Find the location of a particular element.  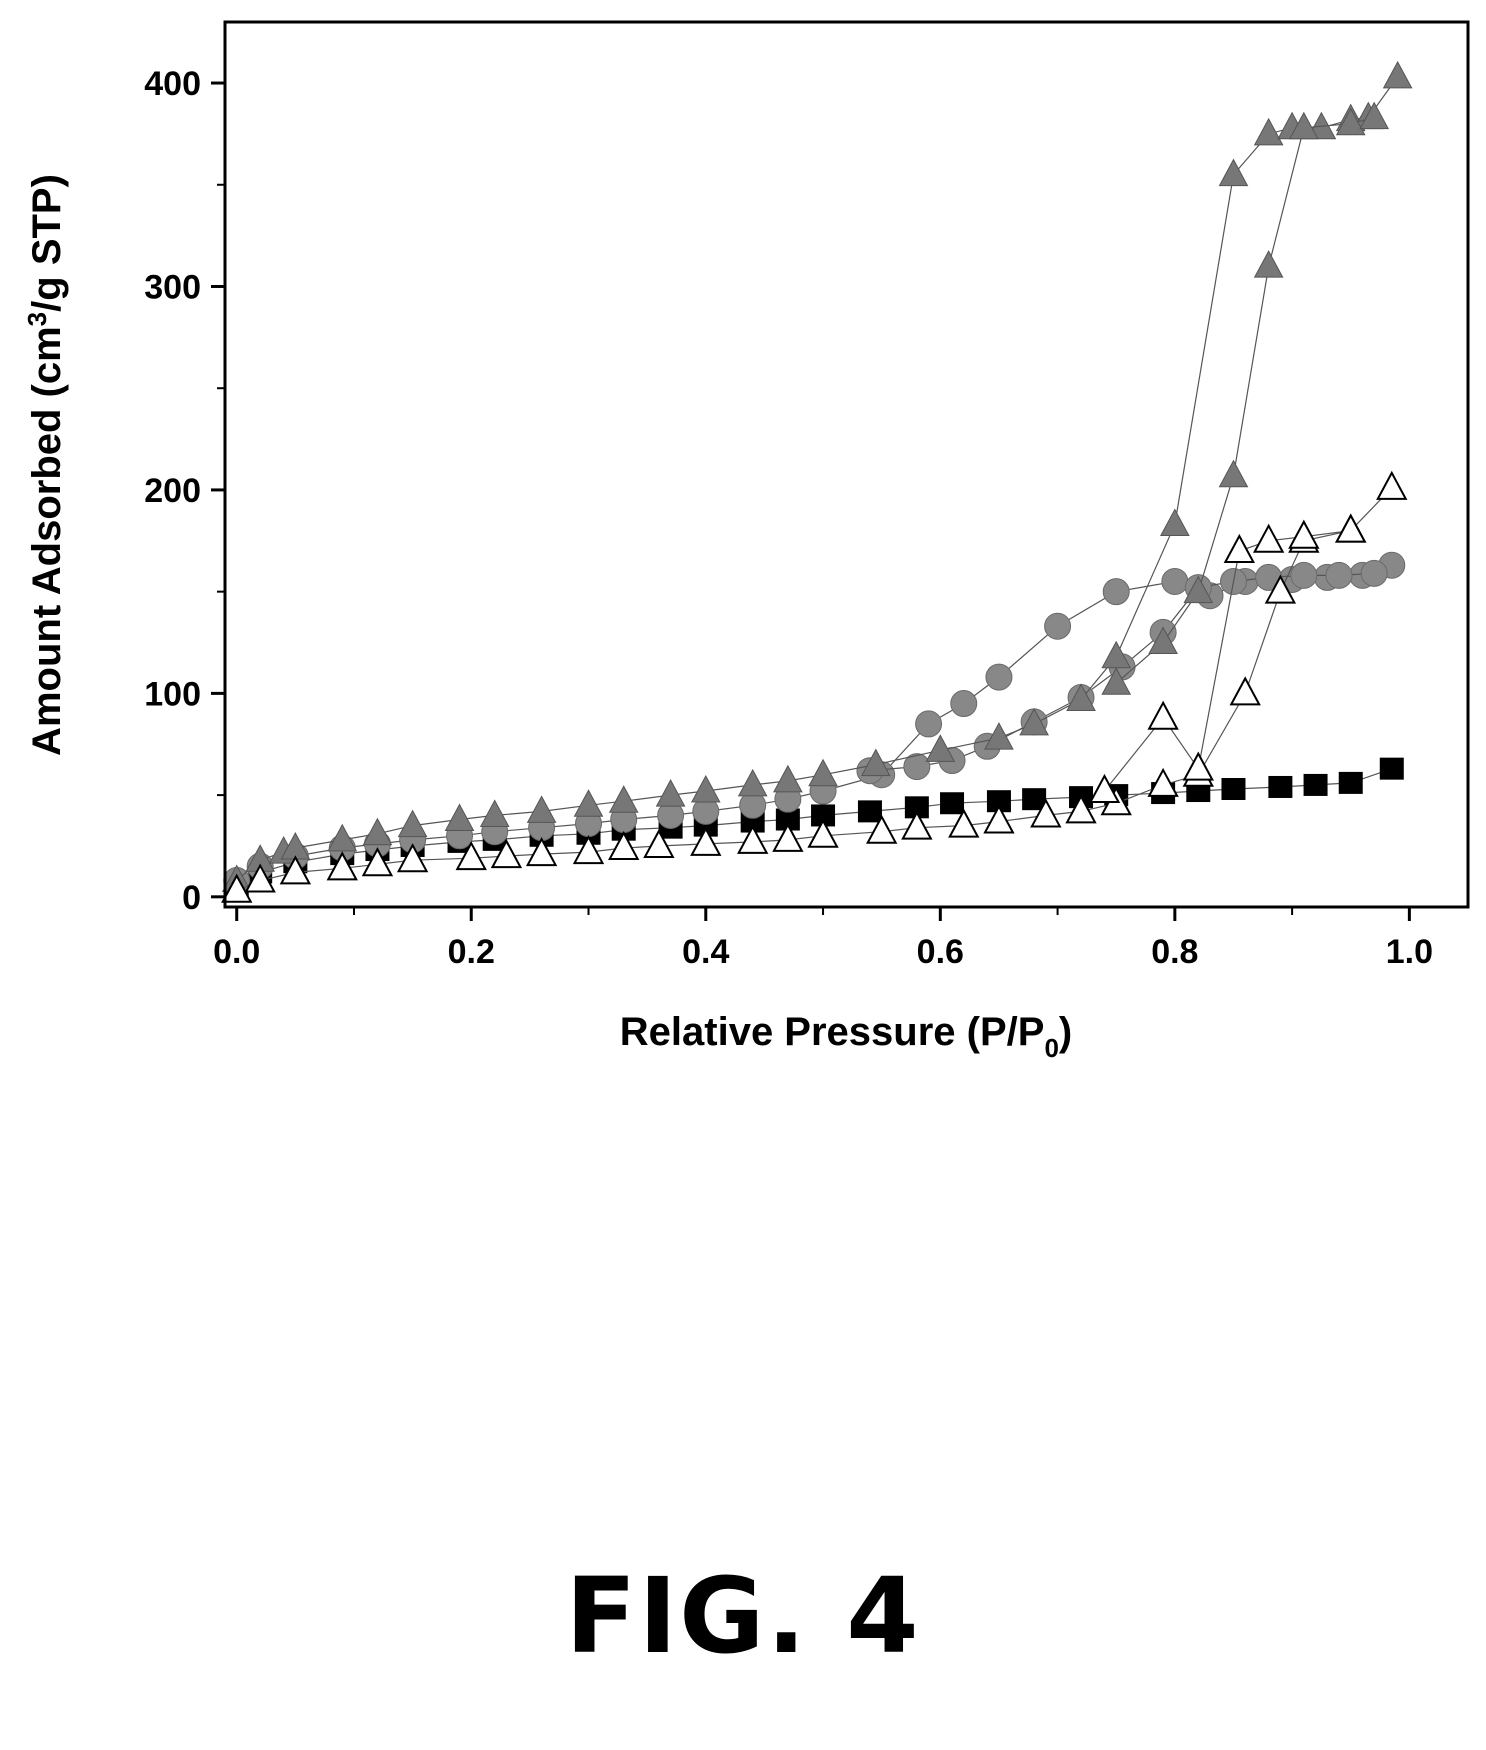

x-axis-label: Relative Pressure (P/P0) is located at coordinates (846, 1036).